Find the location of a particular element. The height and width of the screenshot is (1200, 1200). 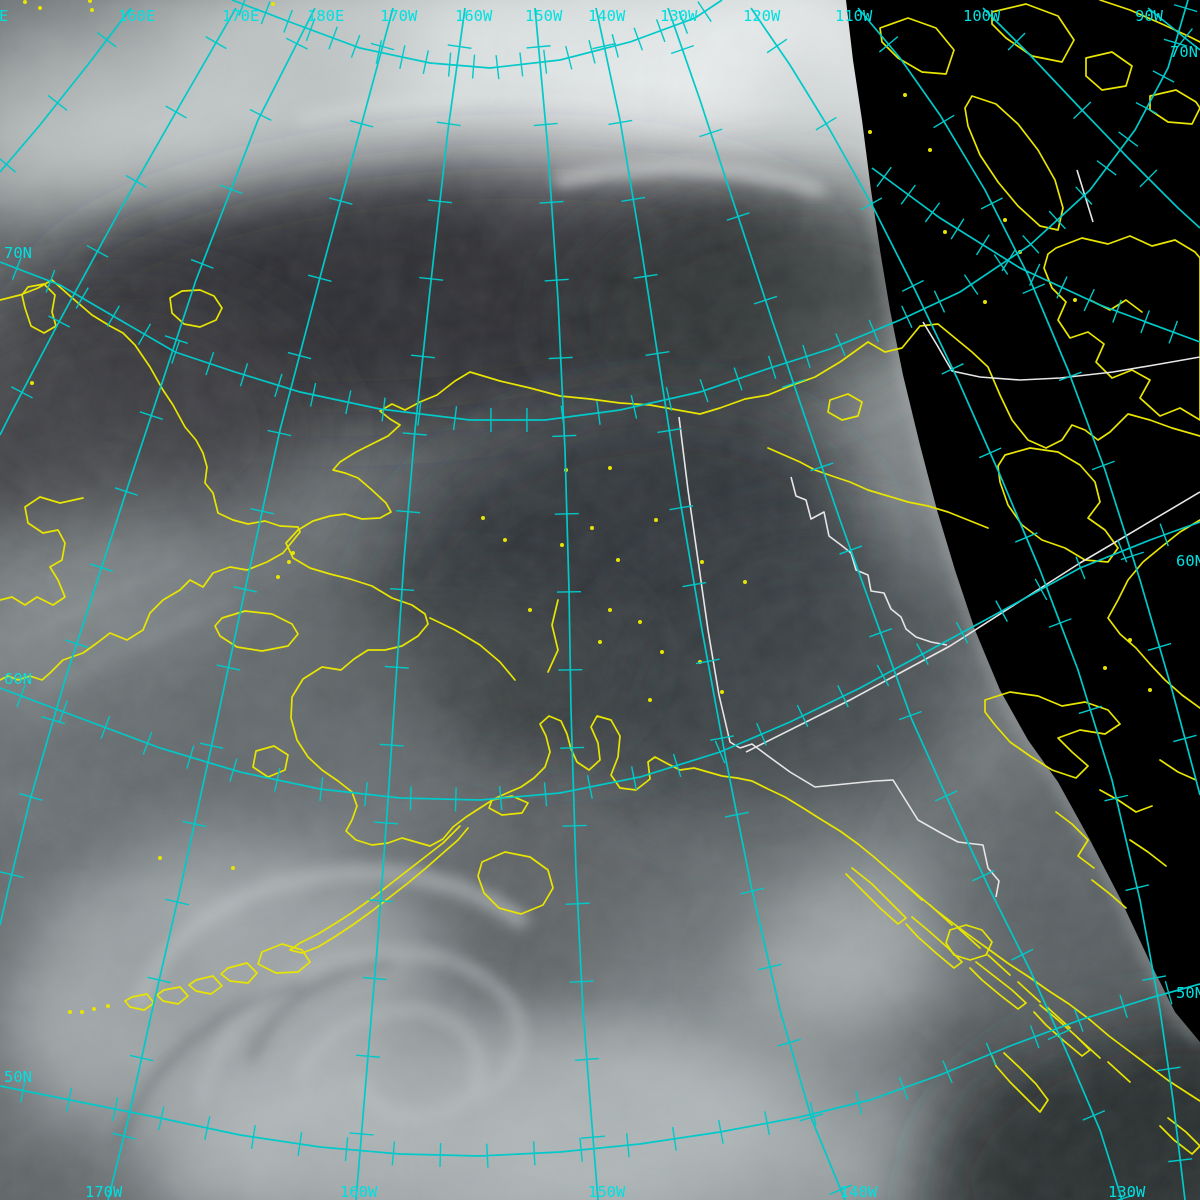

coastline-wrangel-island is located at coordinates (196, 308).